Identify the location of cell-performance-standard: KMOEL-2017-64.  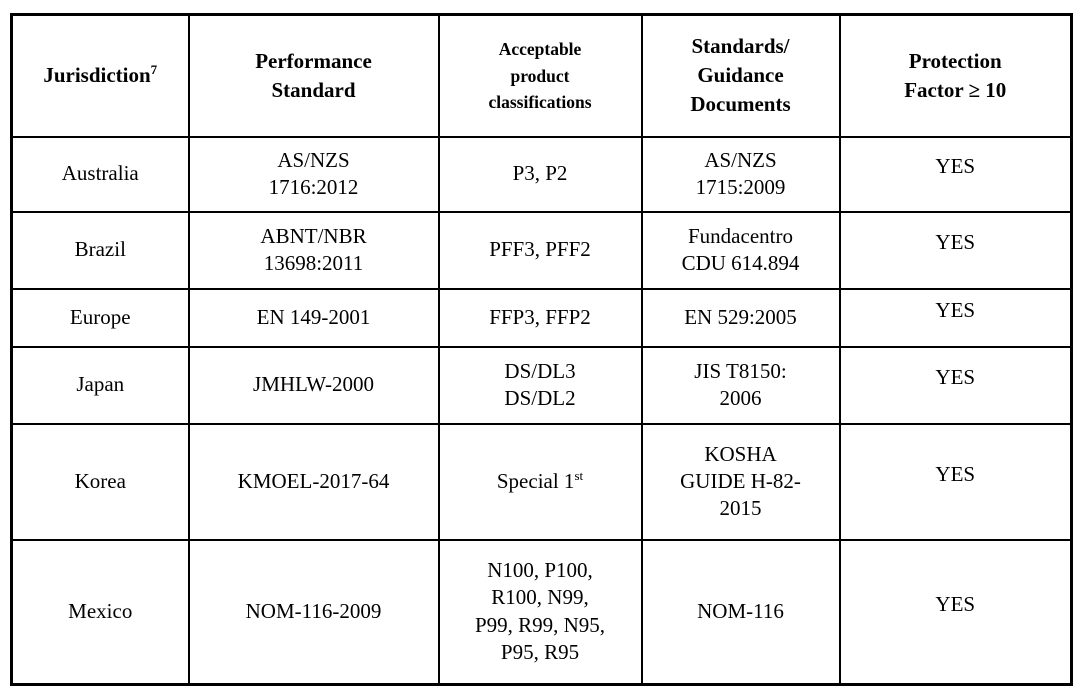
(313, 481).